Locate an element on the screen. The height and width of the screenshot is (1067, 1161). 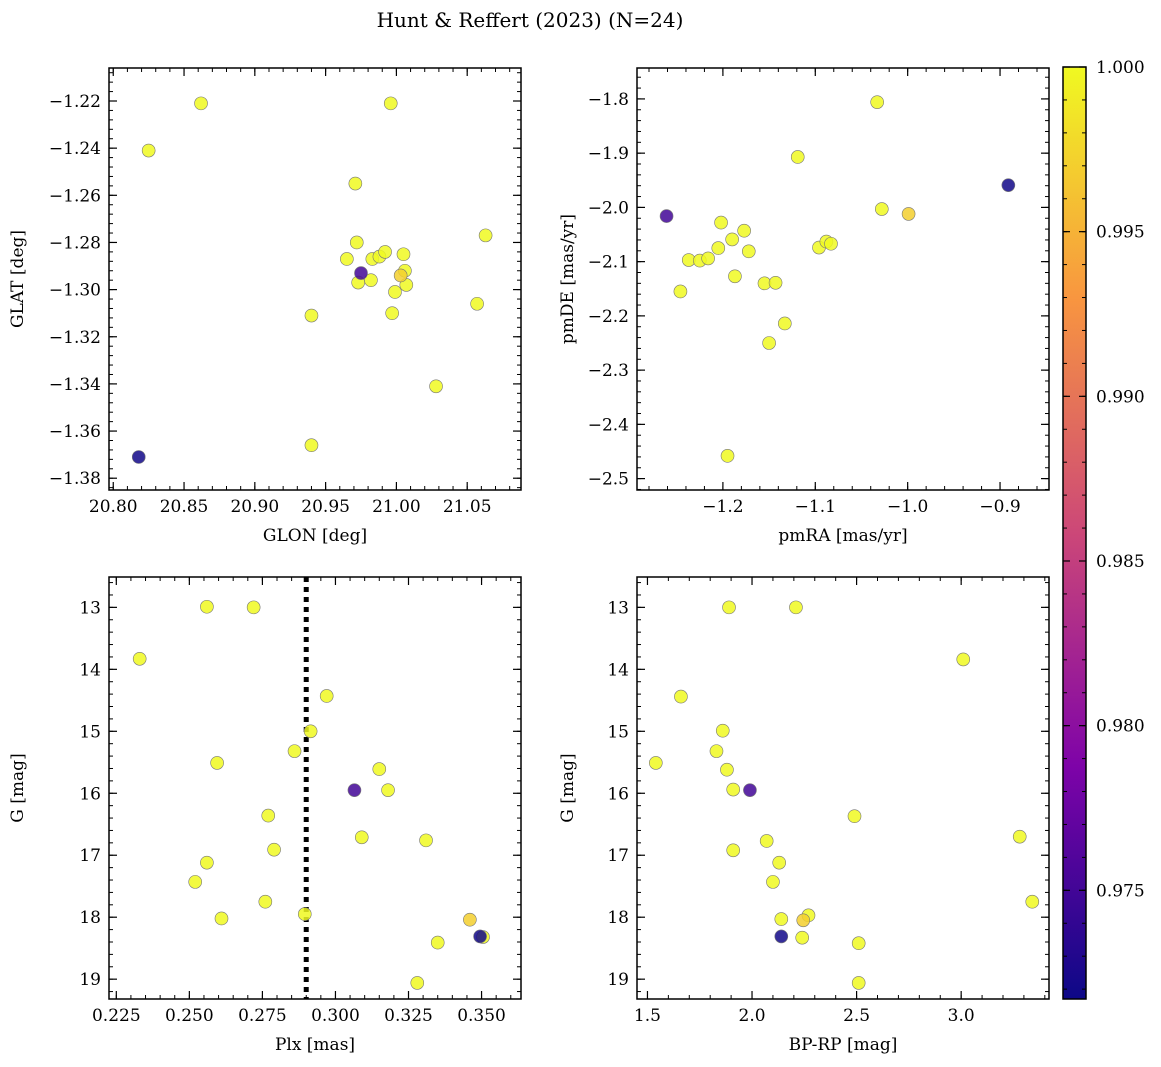
y-tick-label: −1.8 is located at coordinates (608, 100).